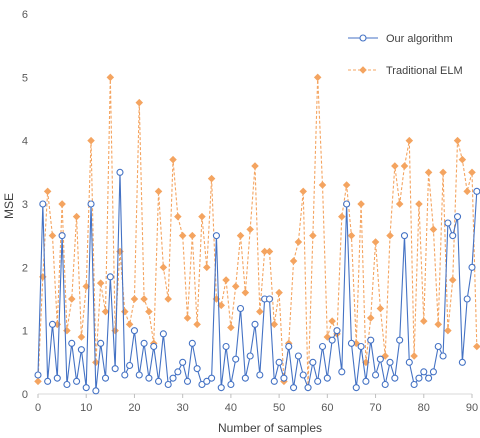 This screenshot has width=480, height=438. I want to click on x-tick-label: 0, so click(38, 408).